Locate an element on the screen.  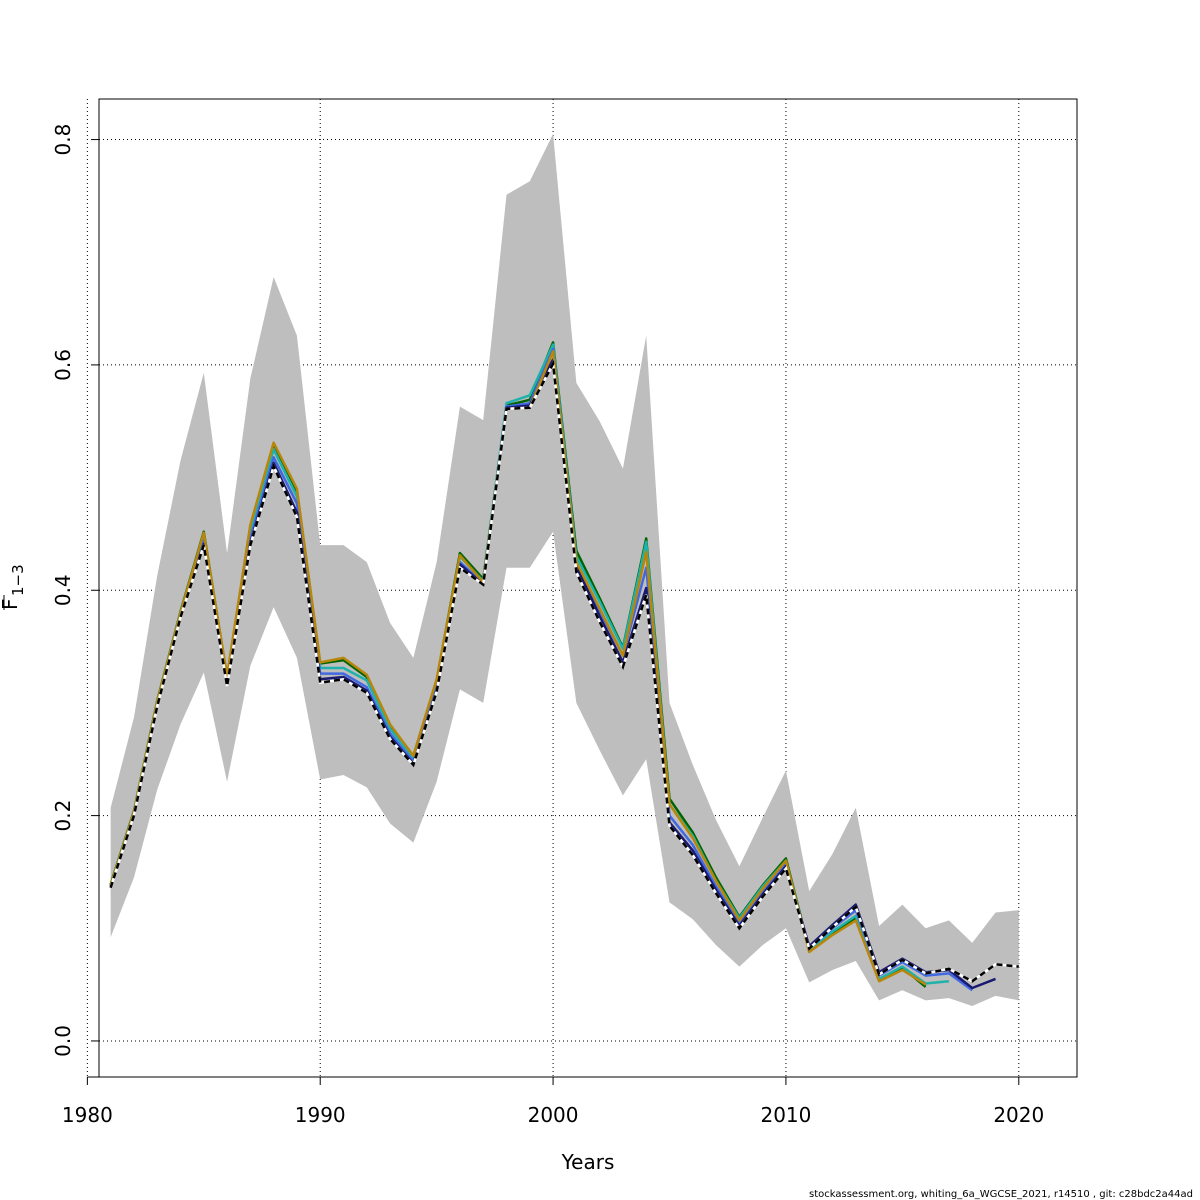
x-axis: 1980 1990 2000 2010 2020 is located at coordinates (553, 1101).